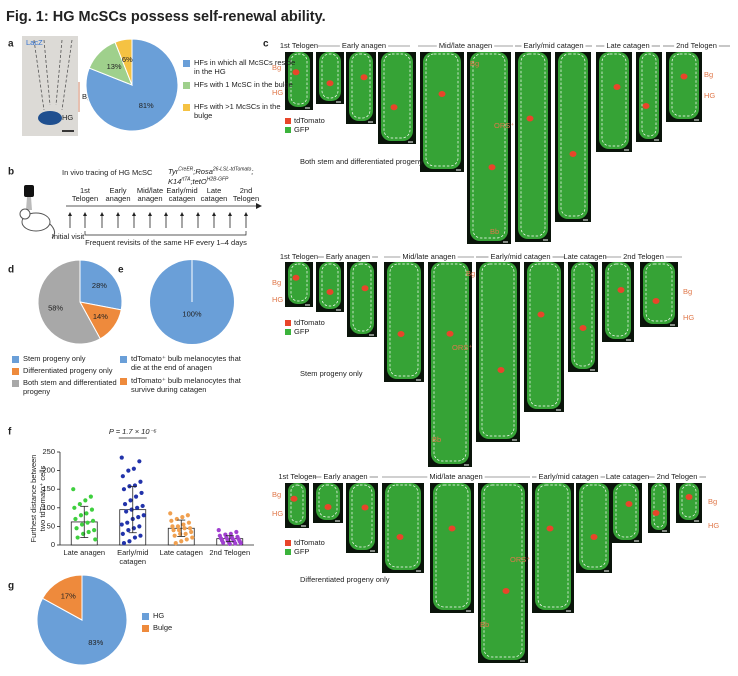 The width and height of the screenshot is (738, 676). Describe the element at coordinates (99, 285) in the screenshot. I see `slice-label: 28%` at that location.